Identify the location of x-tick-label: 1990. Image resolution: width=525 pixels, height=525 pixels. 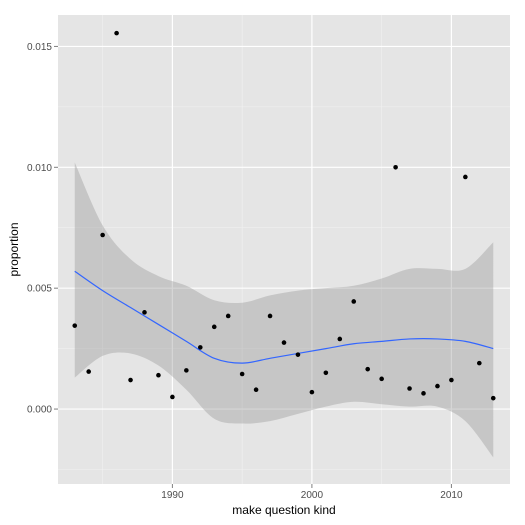
(172, 495).